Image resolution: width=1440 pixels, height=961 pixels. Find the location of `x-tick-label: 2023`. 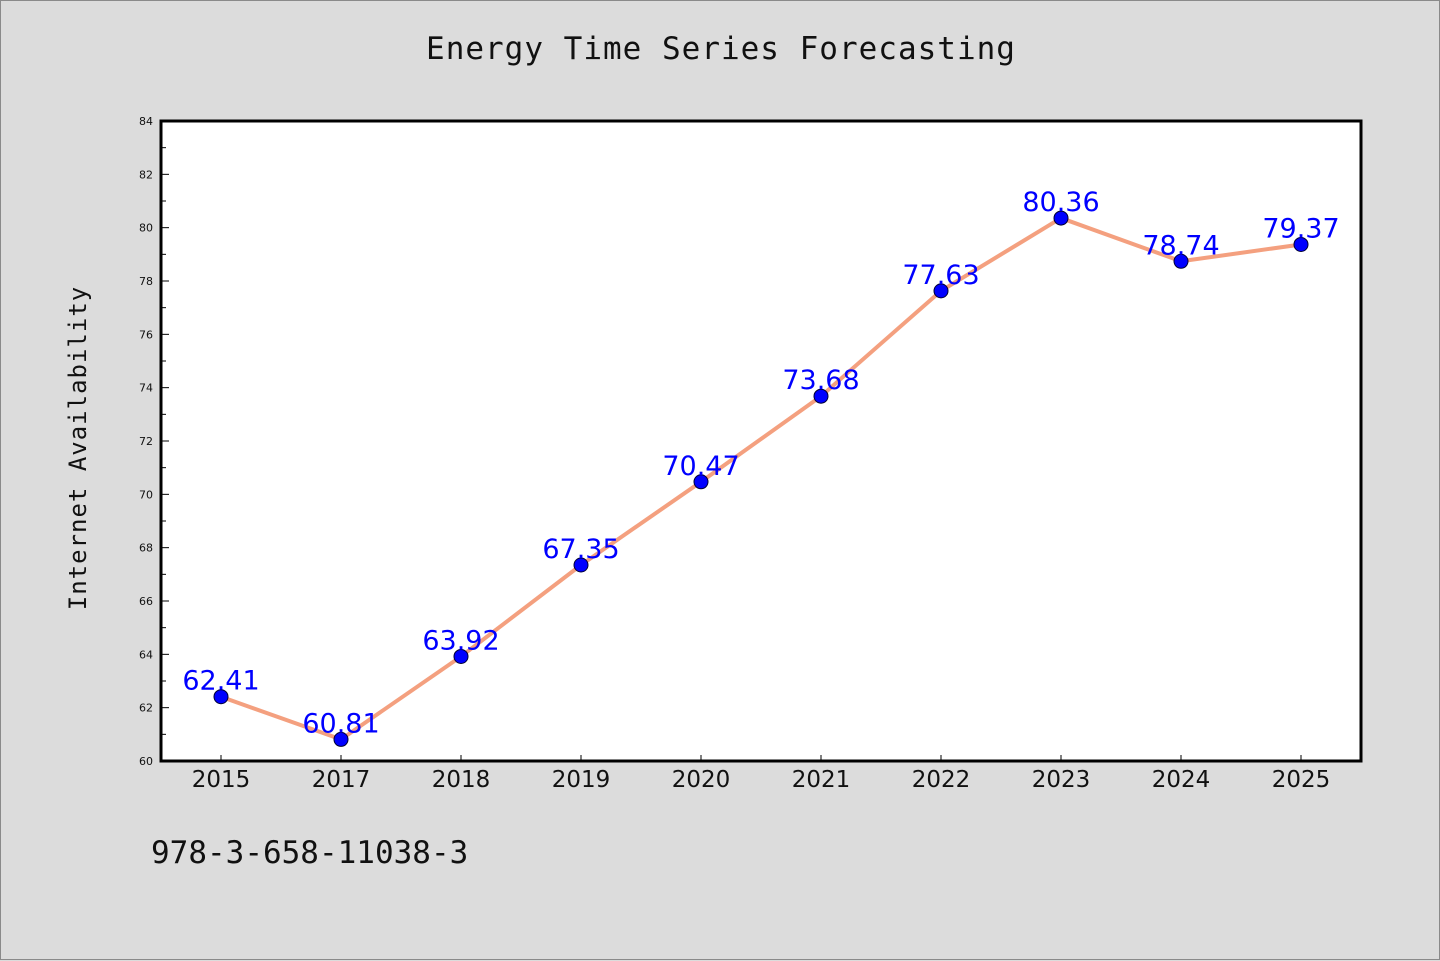

x-tick-label: 2023 is located at coordinates (1061, 780).